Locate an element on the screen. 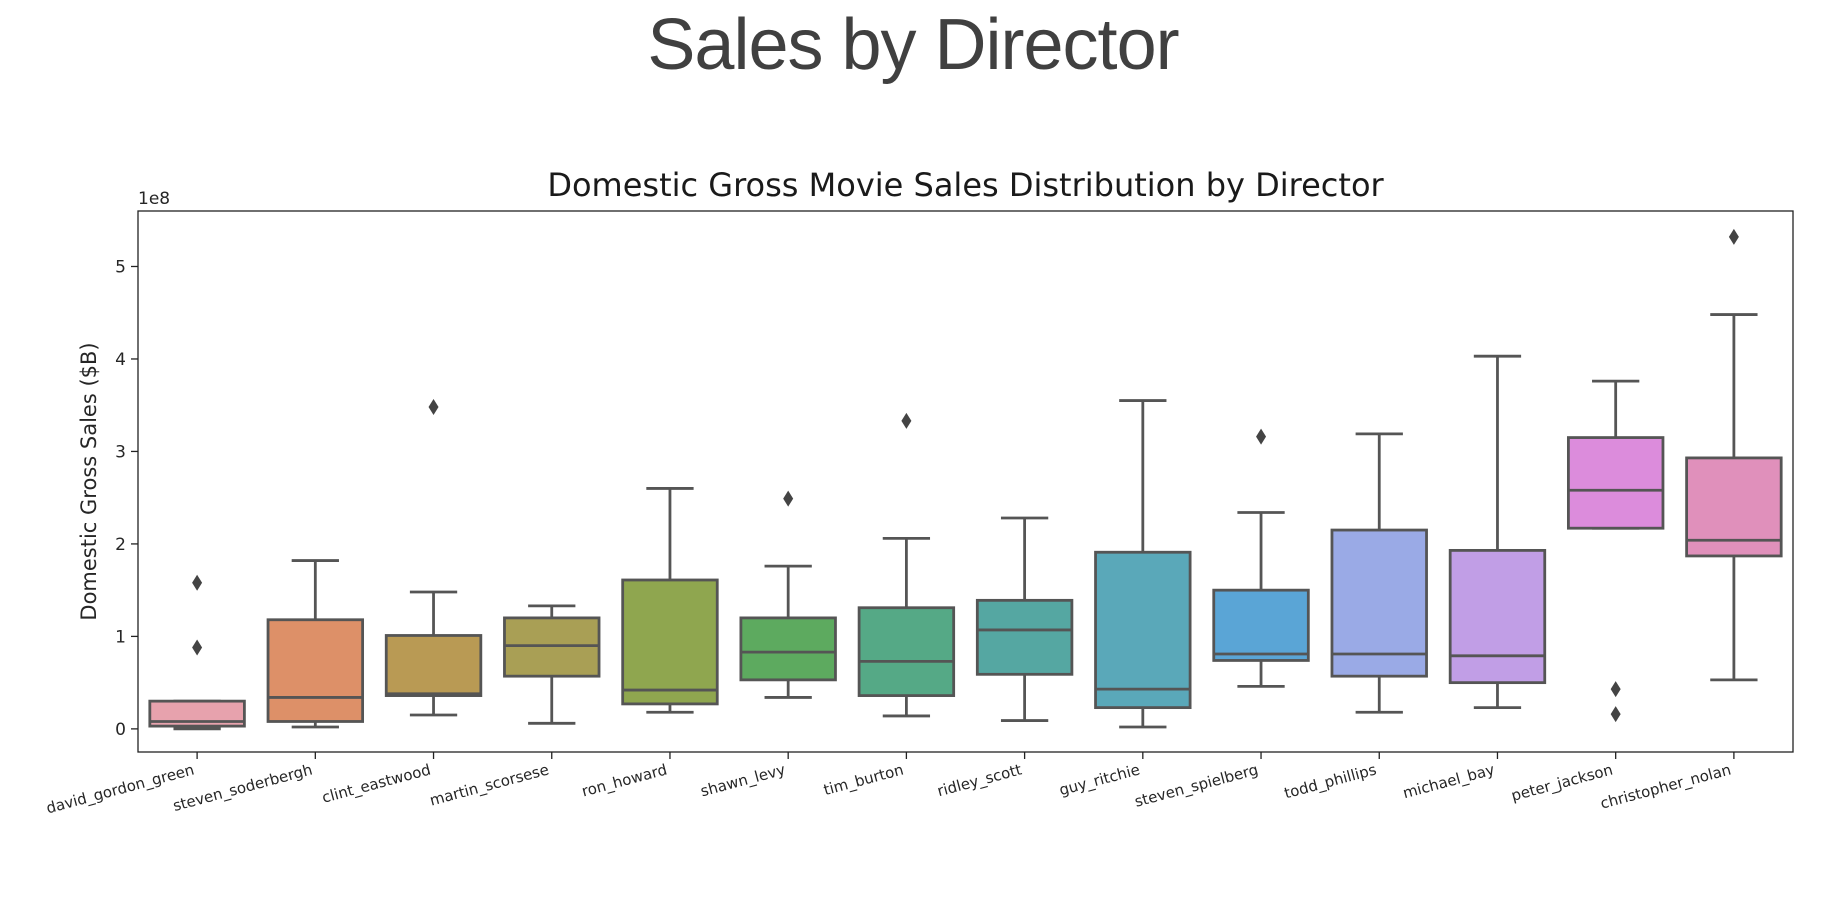  box-tim_burton is located at coordinates (906, 565).